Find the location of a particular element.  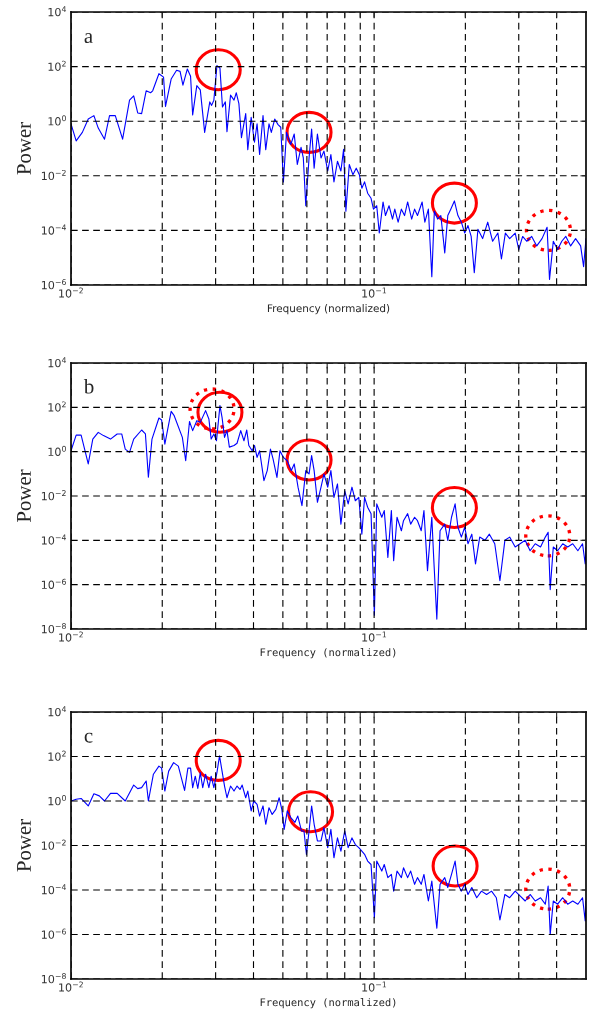

annotation: c is located at coordinates (88, 737).